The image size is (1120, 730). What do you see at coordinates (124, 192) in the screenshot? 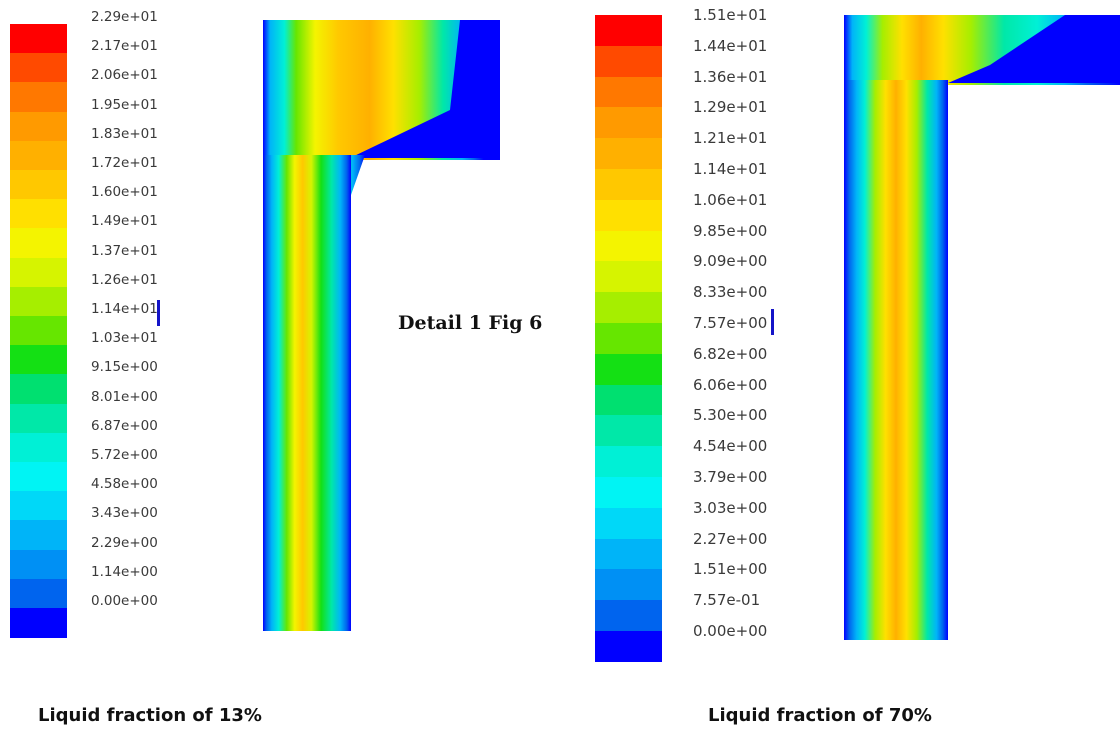
I see `colorbar-tick-label: 1.60e+01` at bounding box center [124, 192].